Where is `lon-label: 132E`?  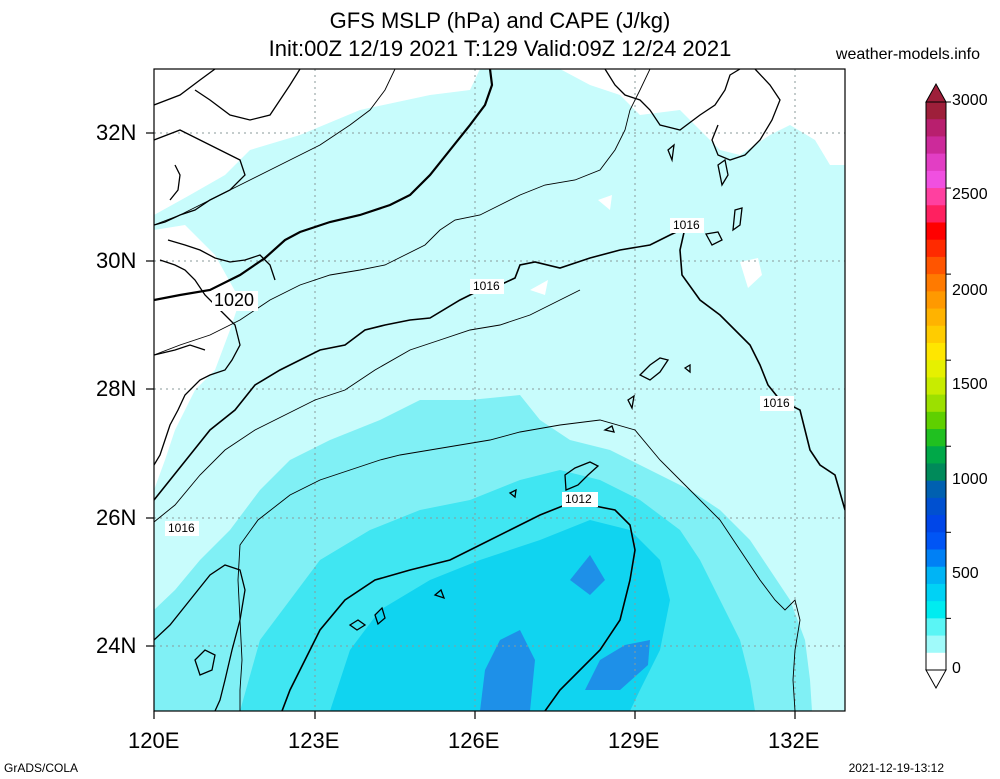
lon-label: 132E is located at coordinates (794, 740).